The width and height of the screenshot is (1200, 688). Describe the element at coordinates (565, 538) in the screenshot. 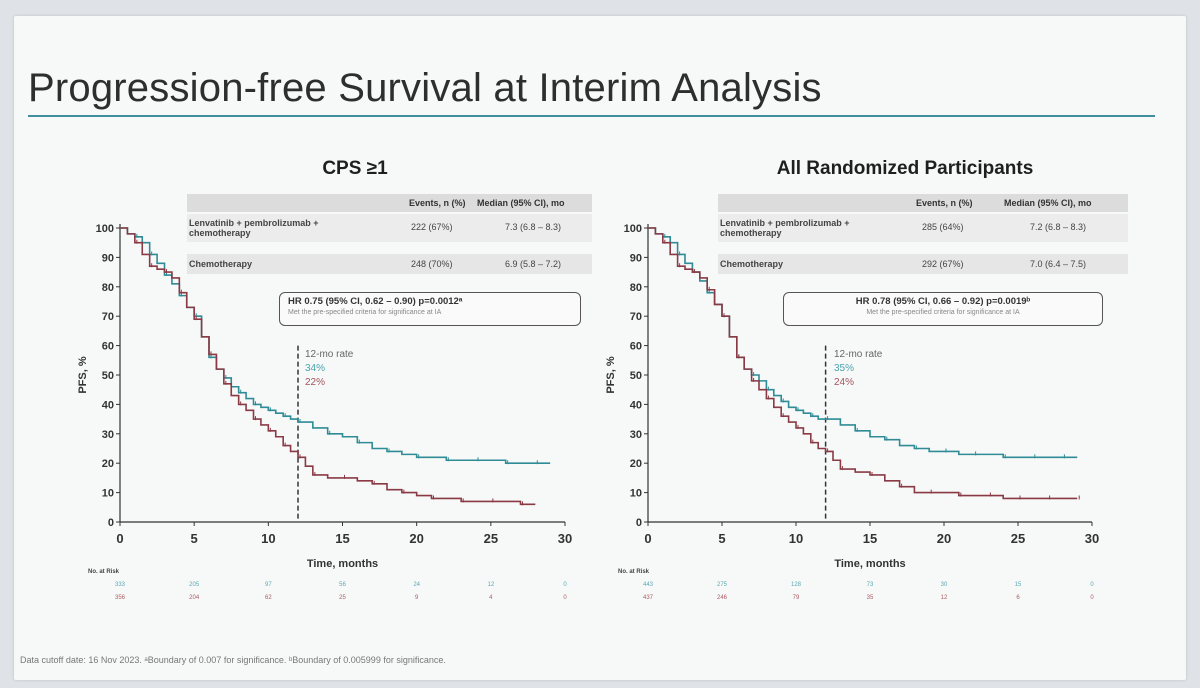

I see `x-tick-label: 30` at that location.